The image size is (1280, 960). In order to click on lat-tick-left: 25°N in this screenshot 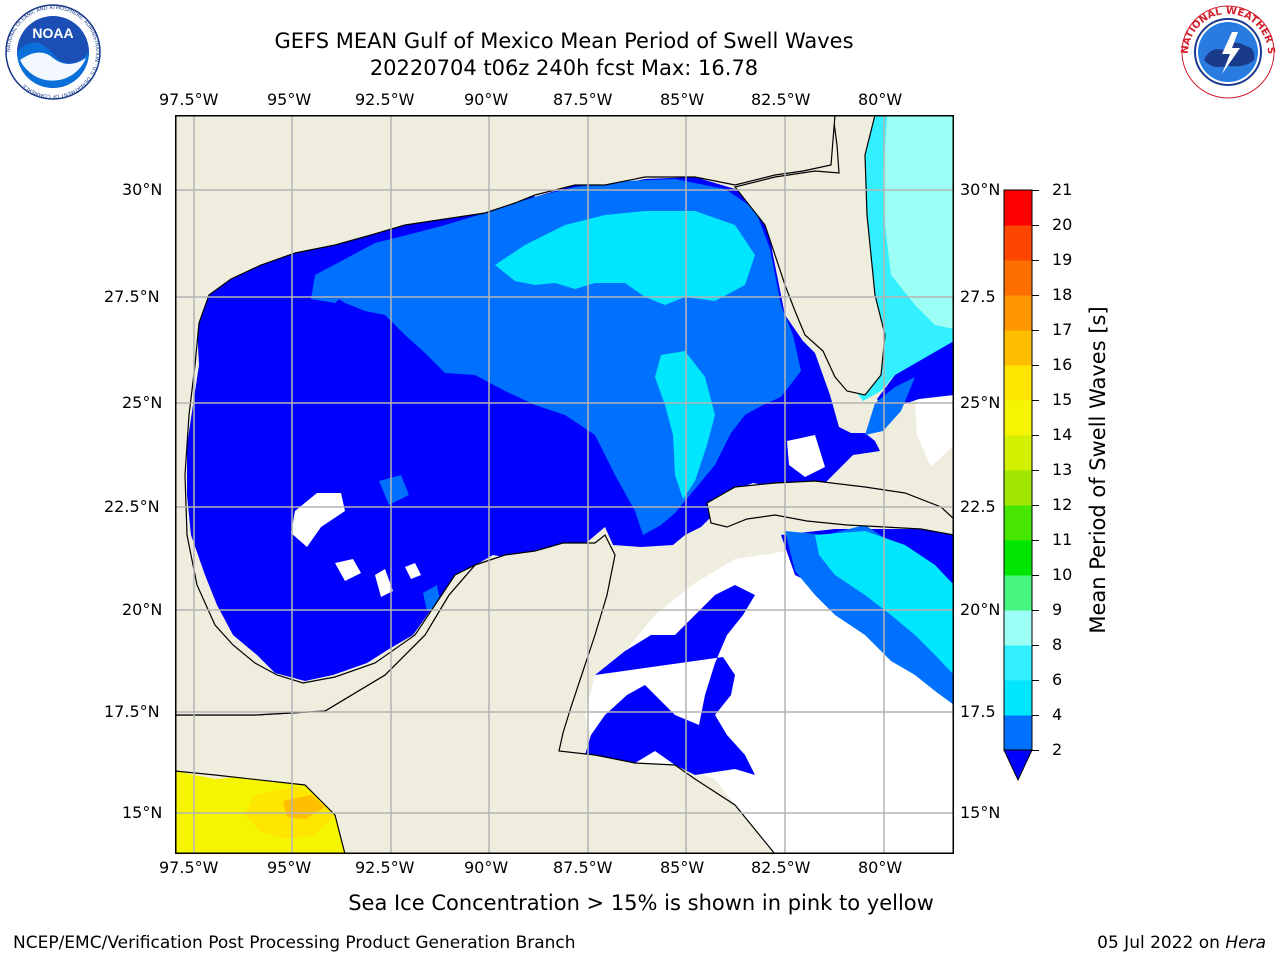, I will do `click(142, 402)`.